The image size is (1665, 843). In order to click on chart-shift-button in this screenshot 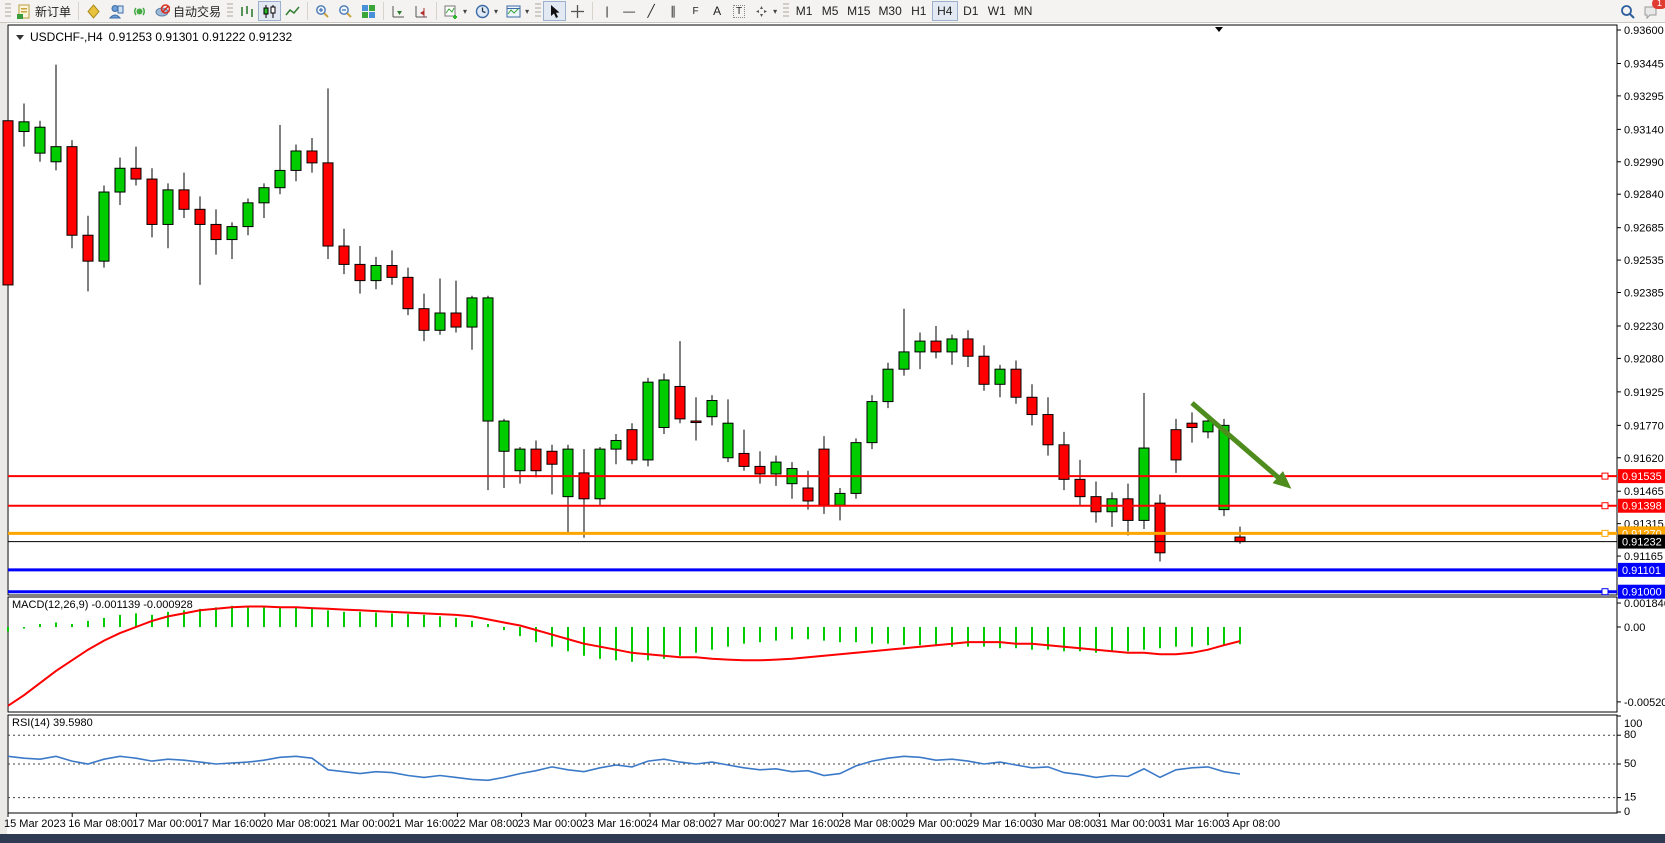, I will do `click(421, 11)`.